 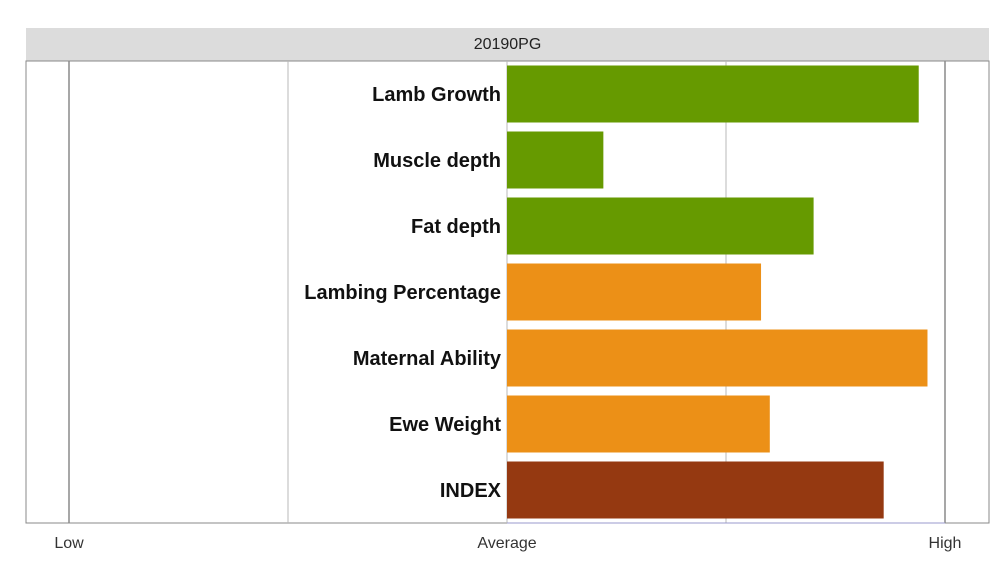 I want to click on category-label: Ewe Weight, so click(x=445, y=425).